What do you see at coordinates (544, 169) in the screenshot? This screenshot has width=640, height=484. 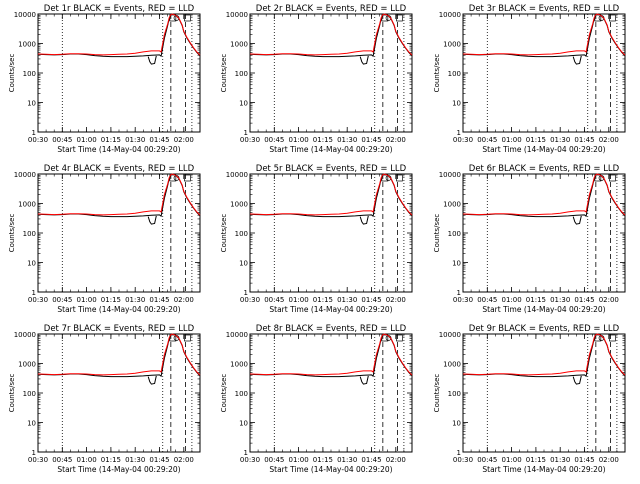 I see `panel-title: Det 6r BLACK = Events, RED = LLD` at bounding box center [544, 169].